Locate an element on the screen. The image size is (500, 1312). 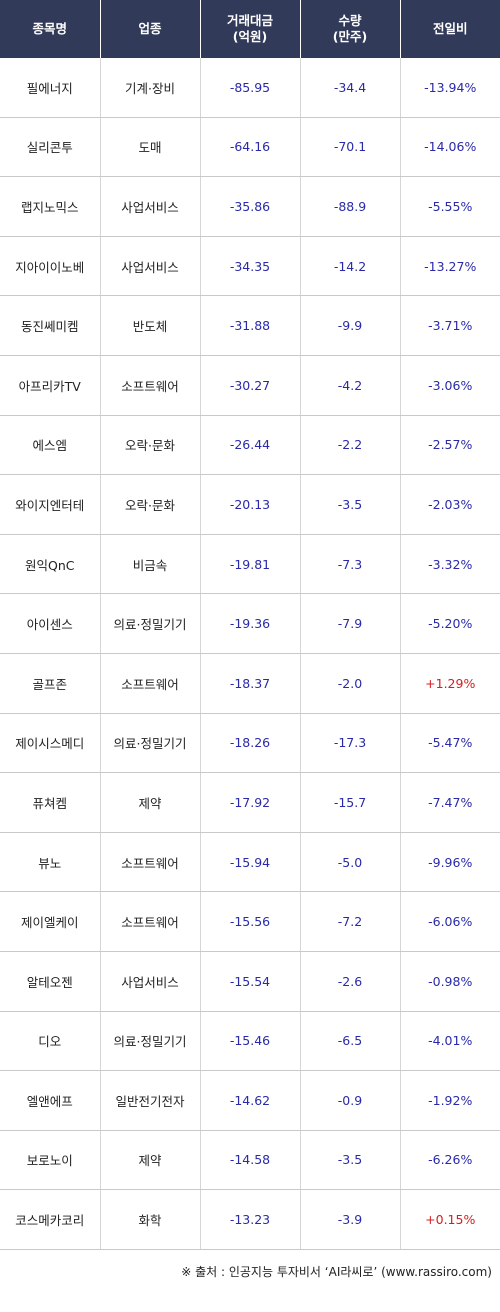
volume-cell: -70.1 is located at coordinates (349, 147).